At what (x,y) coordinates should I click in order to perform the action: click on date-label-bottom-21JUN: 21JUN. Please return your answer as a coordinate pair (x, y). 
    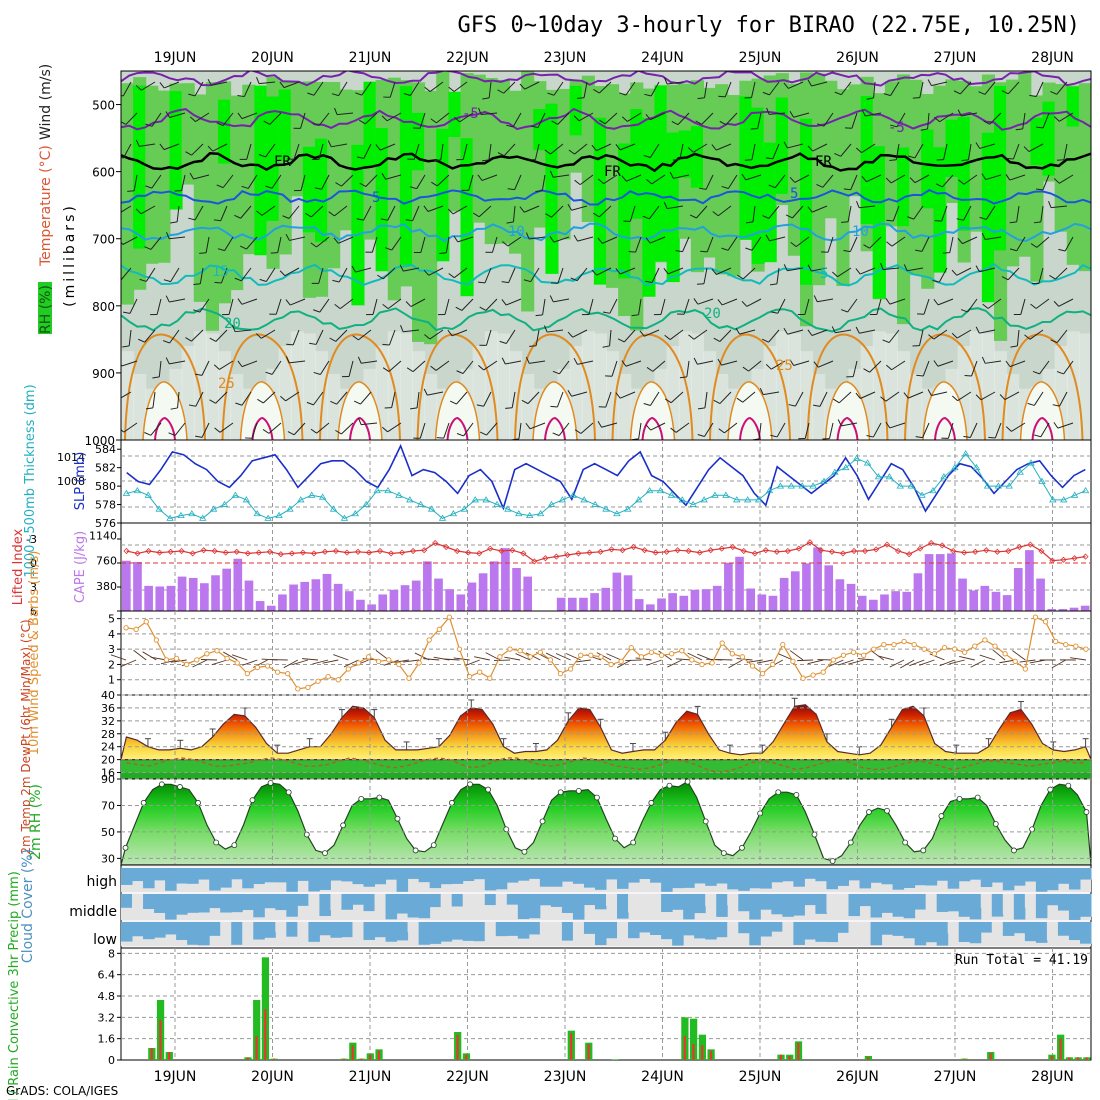
    Looking at the image, I should click on (370, 1077).